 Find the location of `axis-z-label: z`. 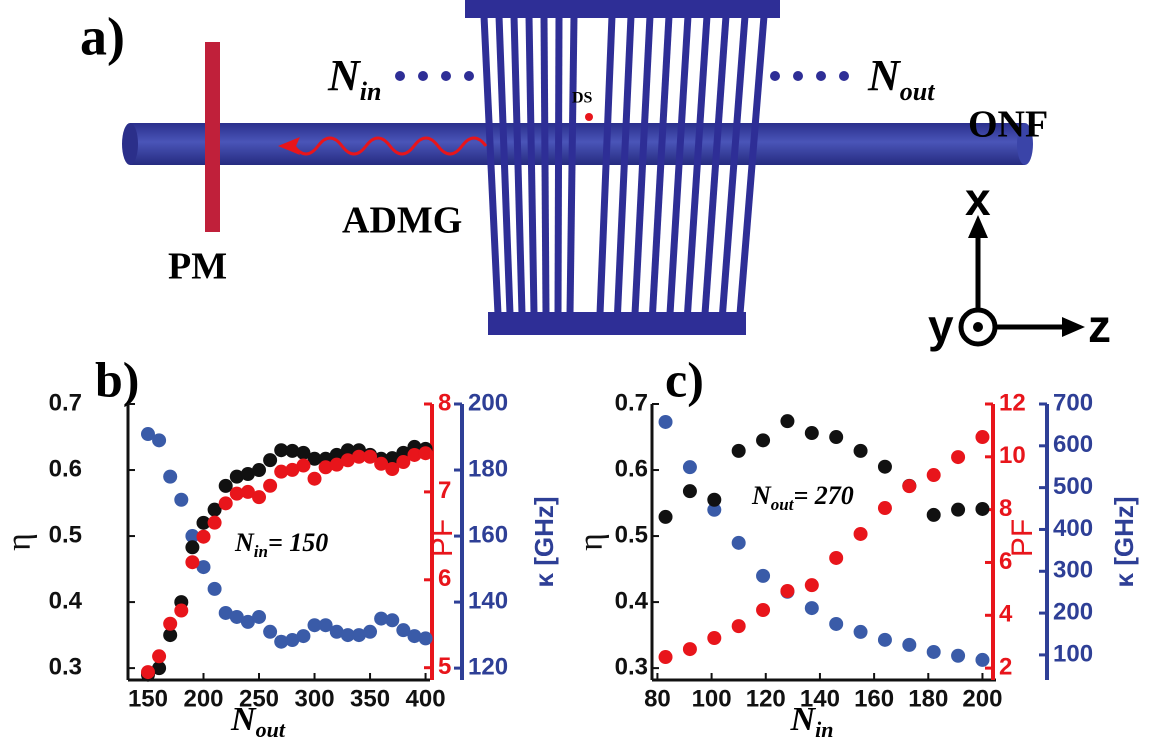

axis-z-label: z is located at coordinates (1099, 326).